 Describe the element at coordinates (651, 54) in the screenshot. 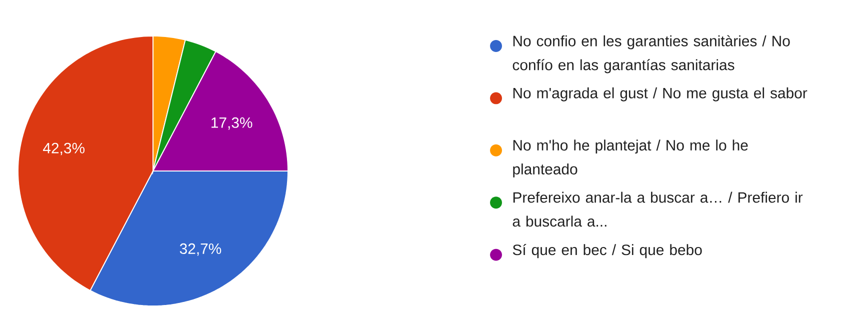

I see `legend-label: No confio en les garanties sanitàries / No confío en las garantías sanitarias` at that location.